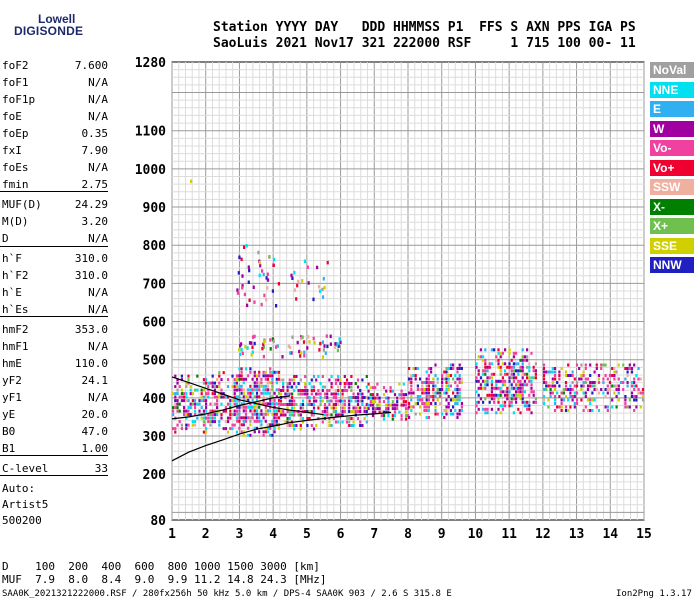 This screenshot has width=700, height=600. Describe the element at coordinates (95, 221) in the screenshot. I see `param-value: 3.20` at that location.